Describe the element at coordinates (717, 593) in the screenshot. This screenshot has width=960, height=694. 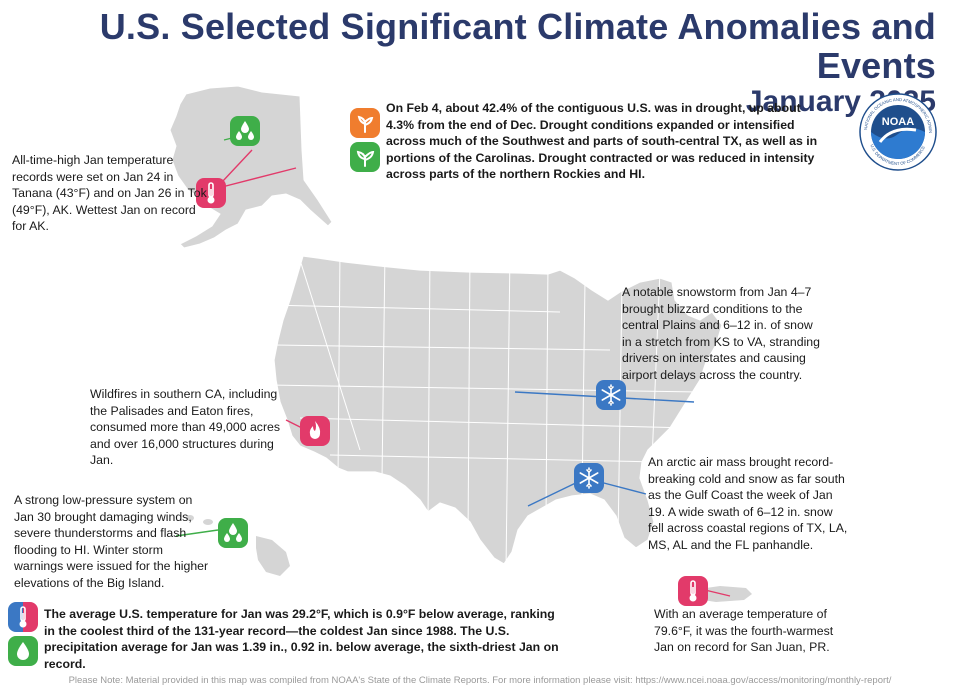
I see `pr-line` at that location.